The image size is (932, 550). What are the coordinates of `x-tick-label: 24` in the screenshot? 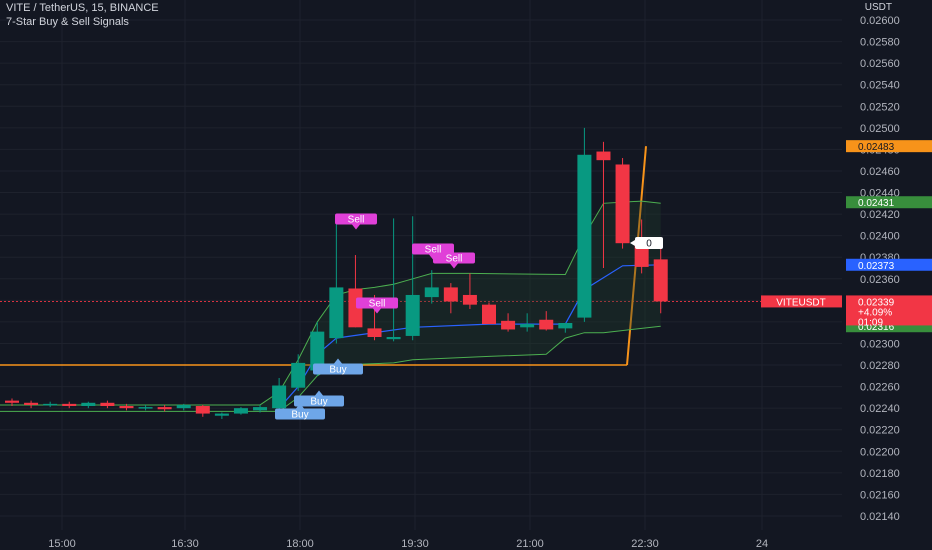 It's located at (762, 544).